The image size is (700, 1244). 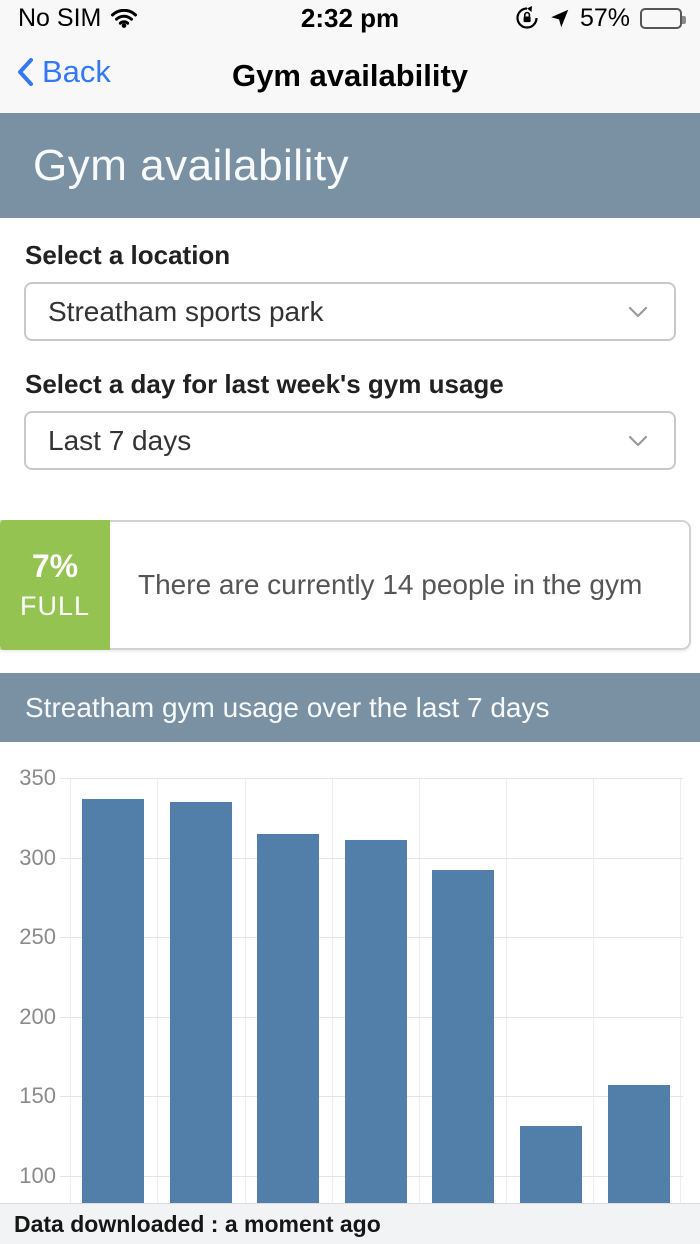 What do you see at coordinates (527, 18) in the screenshot?
I see `rotation-lock-icon` at bounding box center [527, 18].